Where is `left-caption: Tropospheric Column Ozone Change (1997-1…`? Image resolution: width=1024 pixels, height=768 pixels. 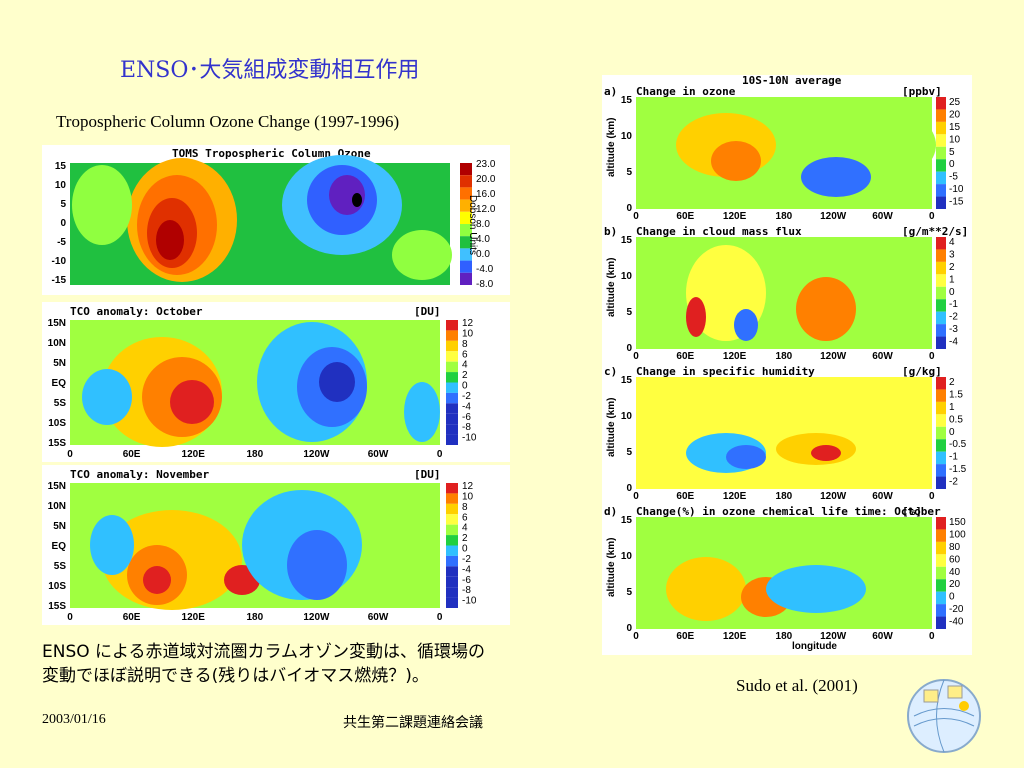 left-caption: Tropospheric Column Ozone Change (1997-1… is located at coordinates (228, 121).